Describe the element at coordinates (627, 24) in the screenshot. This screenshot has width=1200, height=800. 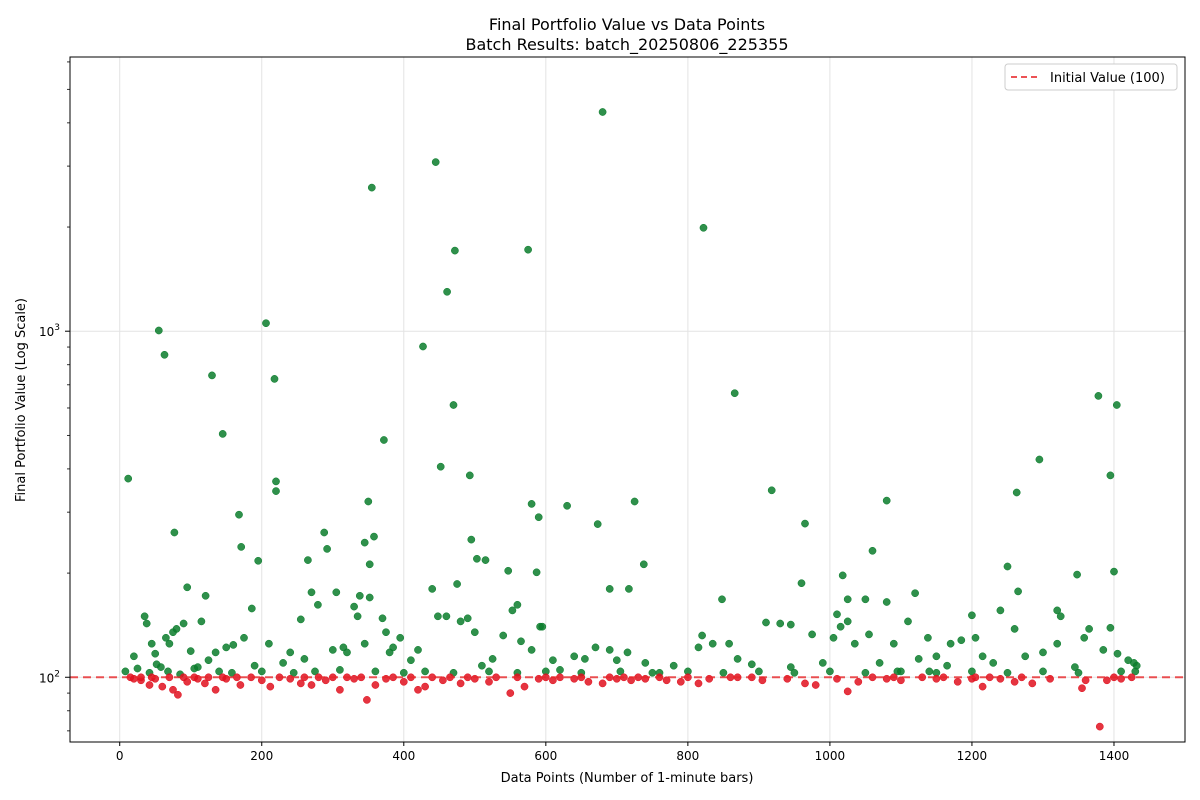
I see `chart-title: Final Portfolio Value vs Data Points` at that location.